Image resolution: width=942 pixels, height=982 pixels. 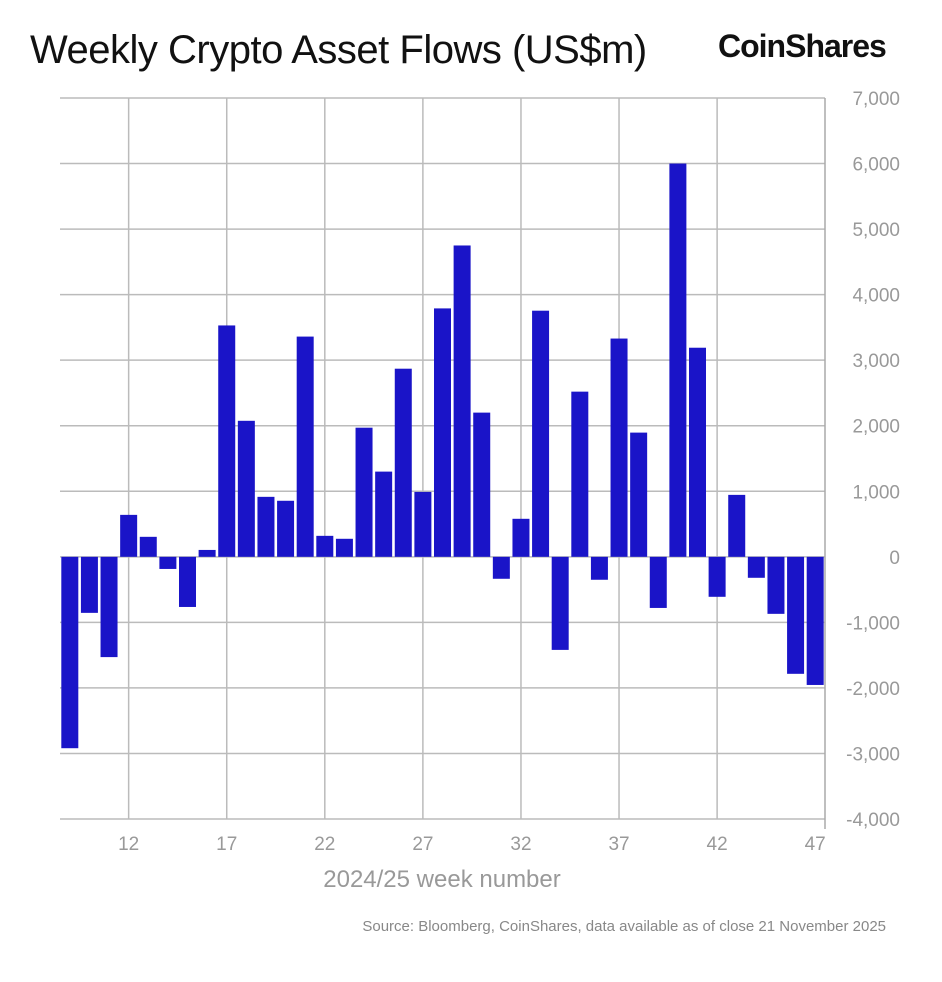 What do you see at coordinates (520, 844) in the screenshot?
I see `x-tick-label: 32` at bounding box center [520, 844].